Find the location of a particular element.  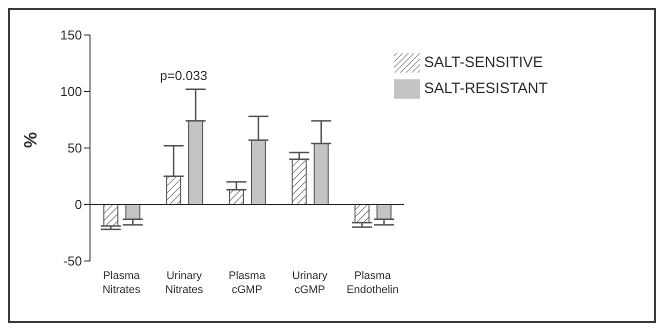

x-tick-label: Urinary Nitrates is located at coordinates (184, 283).